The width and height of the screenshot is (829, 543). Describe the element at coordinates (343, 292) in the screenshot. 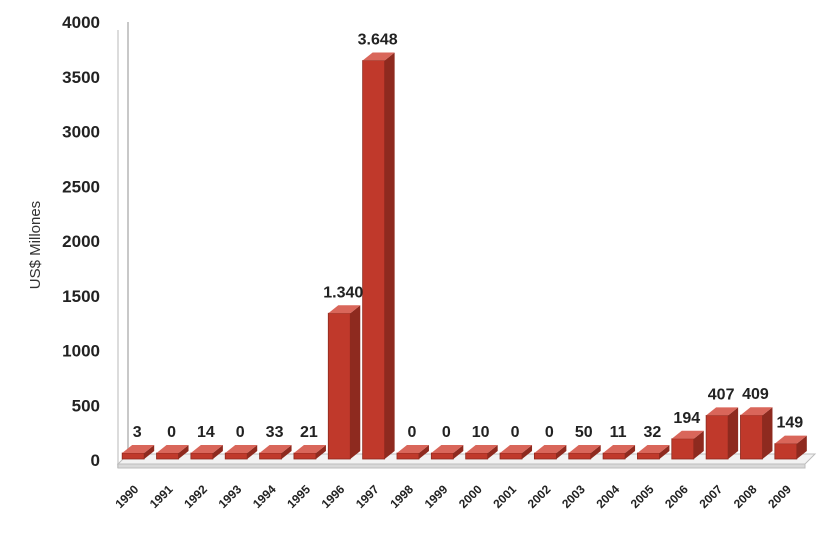

I see `data-label: 1.340` at that location.